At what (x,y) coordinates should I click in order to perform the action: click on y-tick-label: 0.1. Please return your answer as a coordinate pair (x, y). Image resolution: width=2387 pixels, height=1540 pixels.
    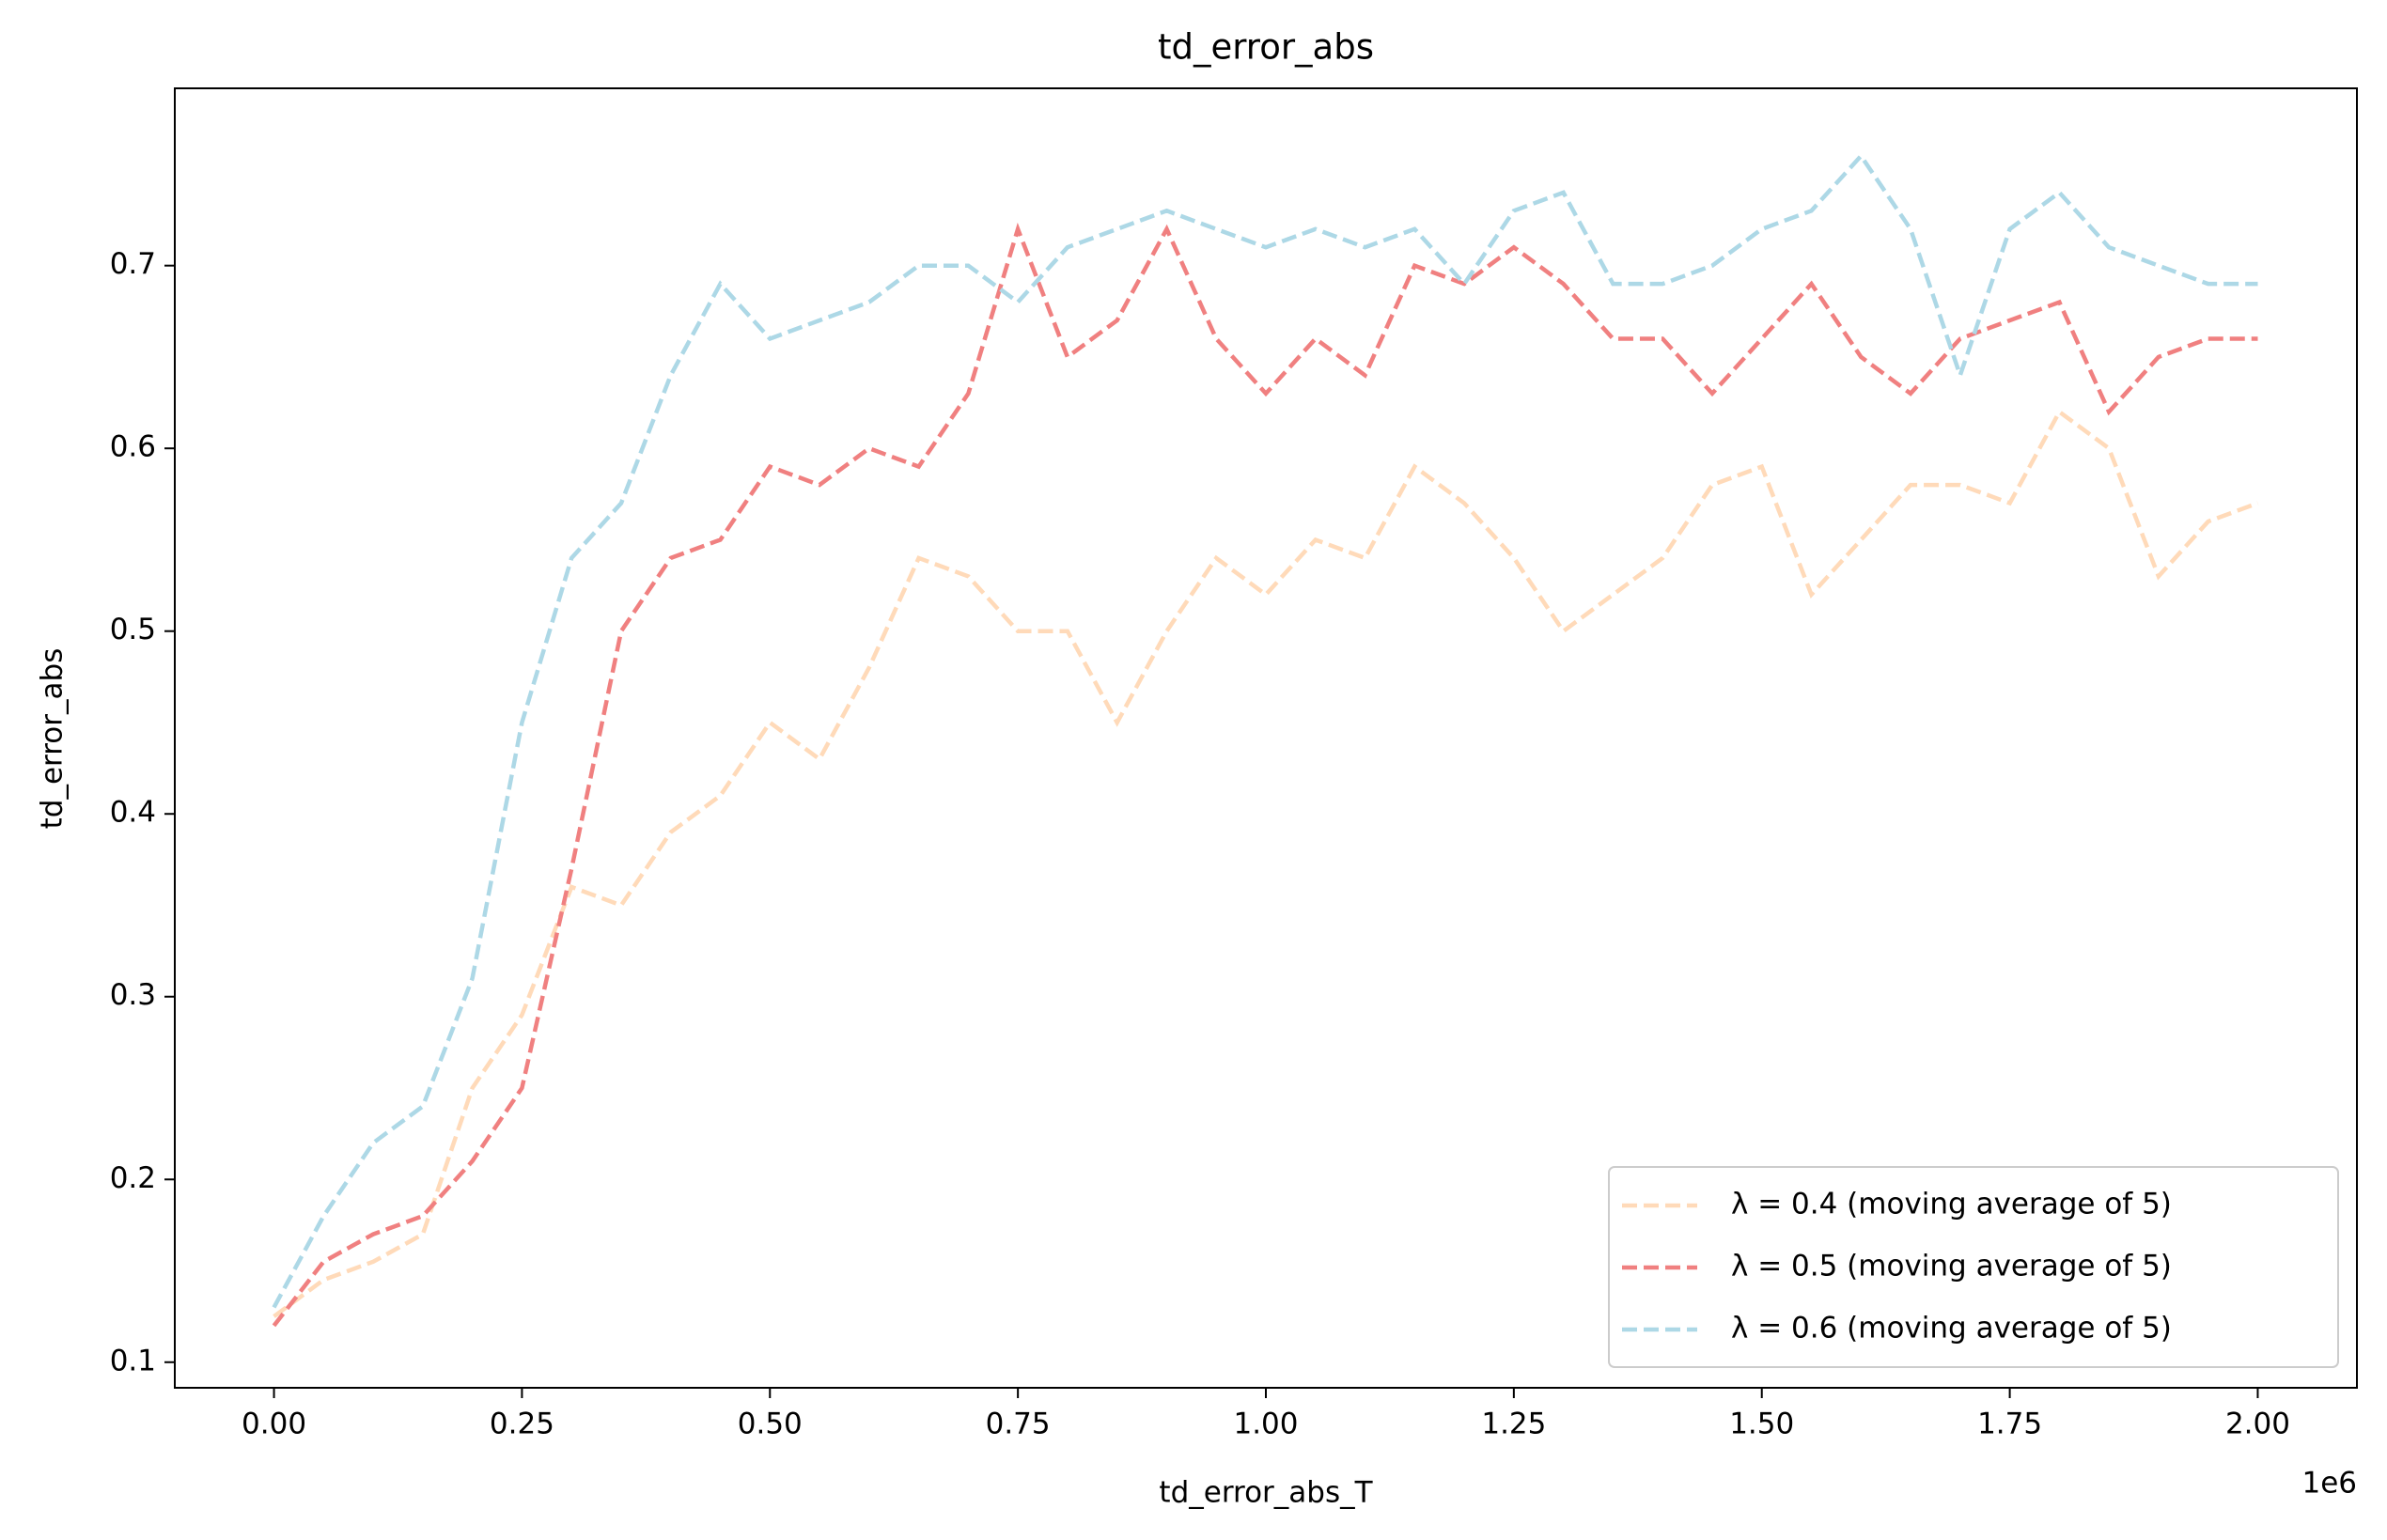
    Looking at the image, I should click on (133, 1360).